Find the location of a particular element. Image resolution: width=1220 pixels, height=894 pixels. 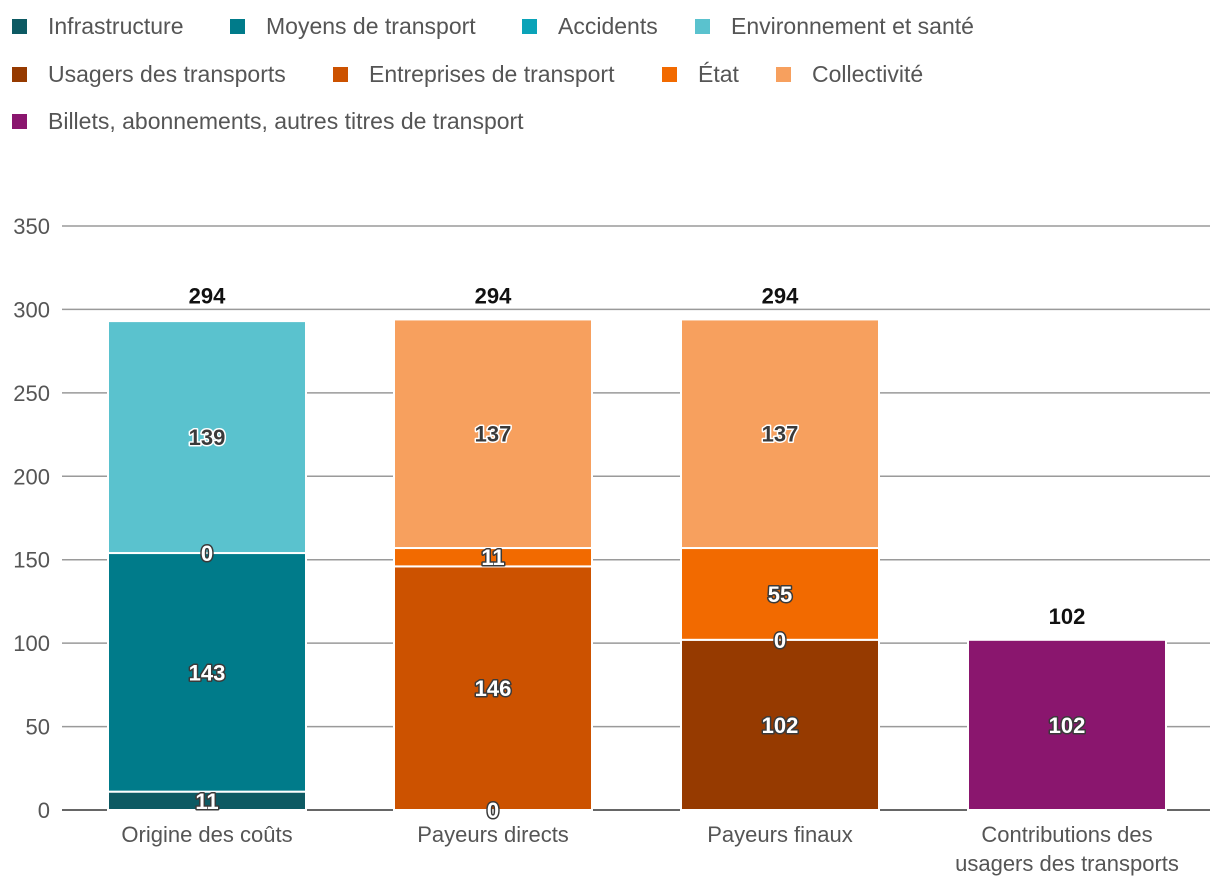

bar-stack-payeurs-directs is located at coordinates (493, 564).